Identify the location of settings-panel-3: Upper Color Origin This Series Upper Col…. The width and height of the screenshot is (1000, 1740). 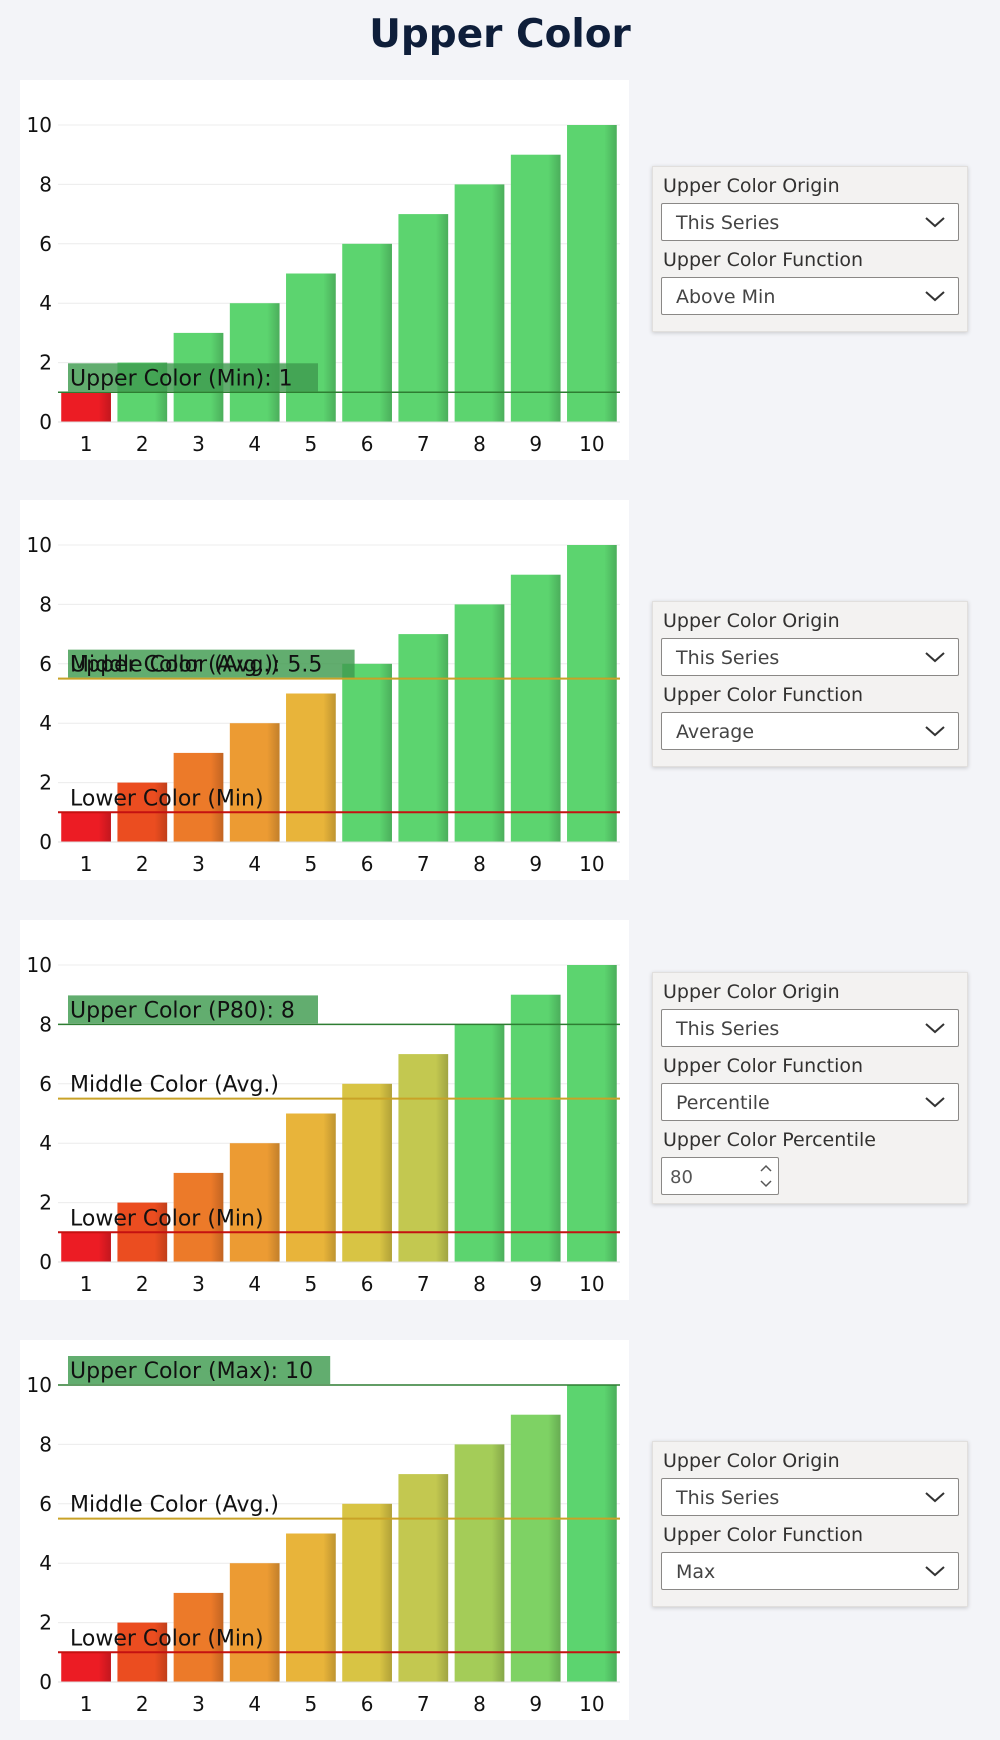
(810, 1088).